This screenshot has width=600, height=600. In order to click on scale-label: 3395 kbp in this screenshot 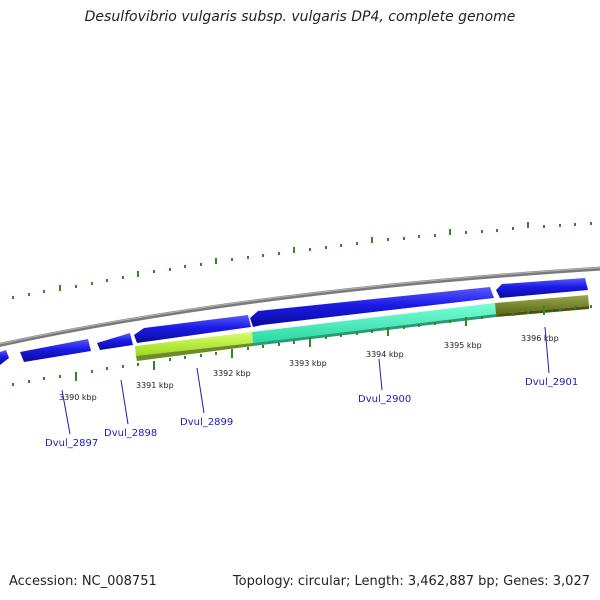, I will do `click(463, 345)`.